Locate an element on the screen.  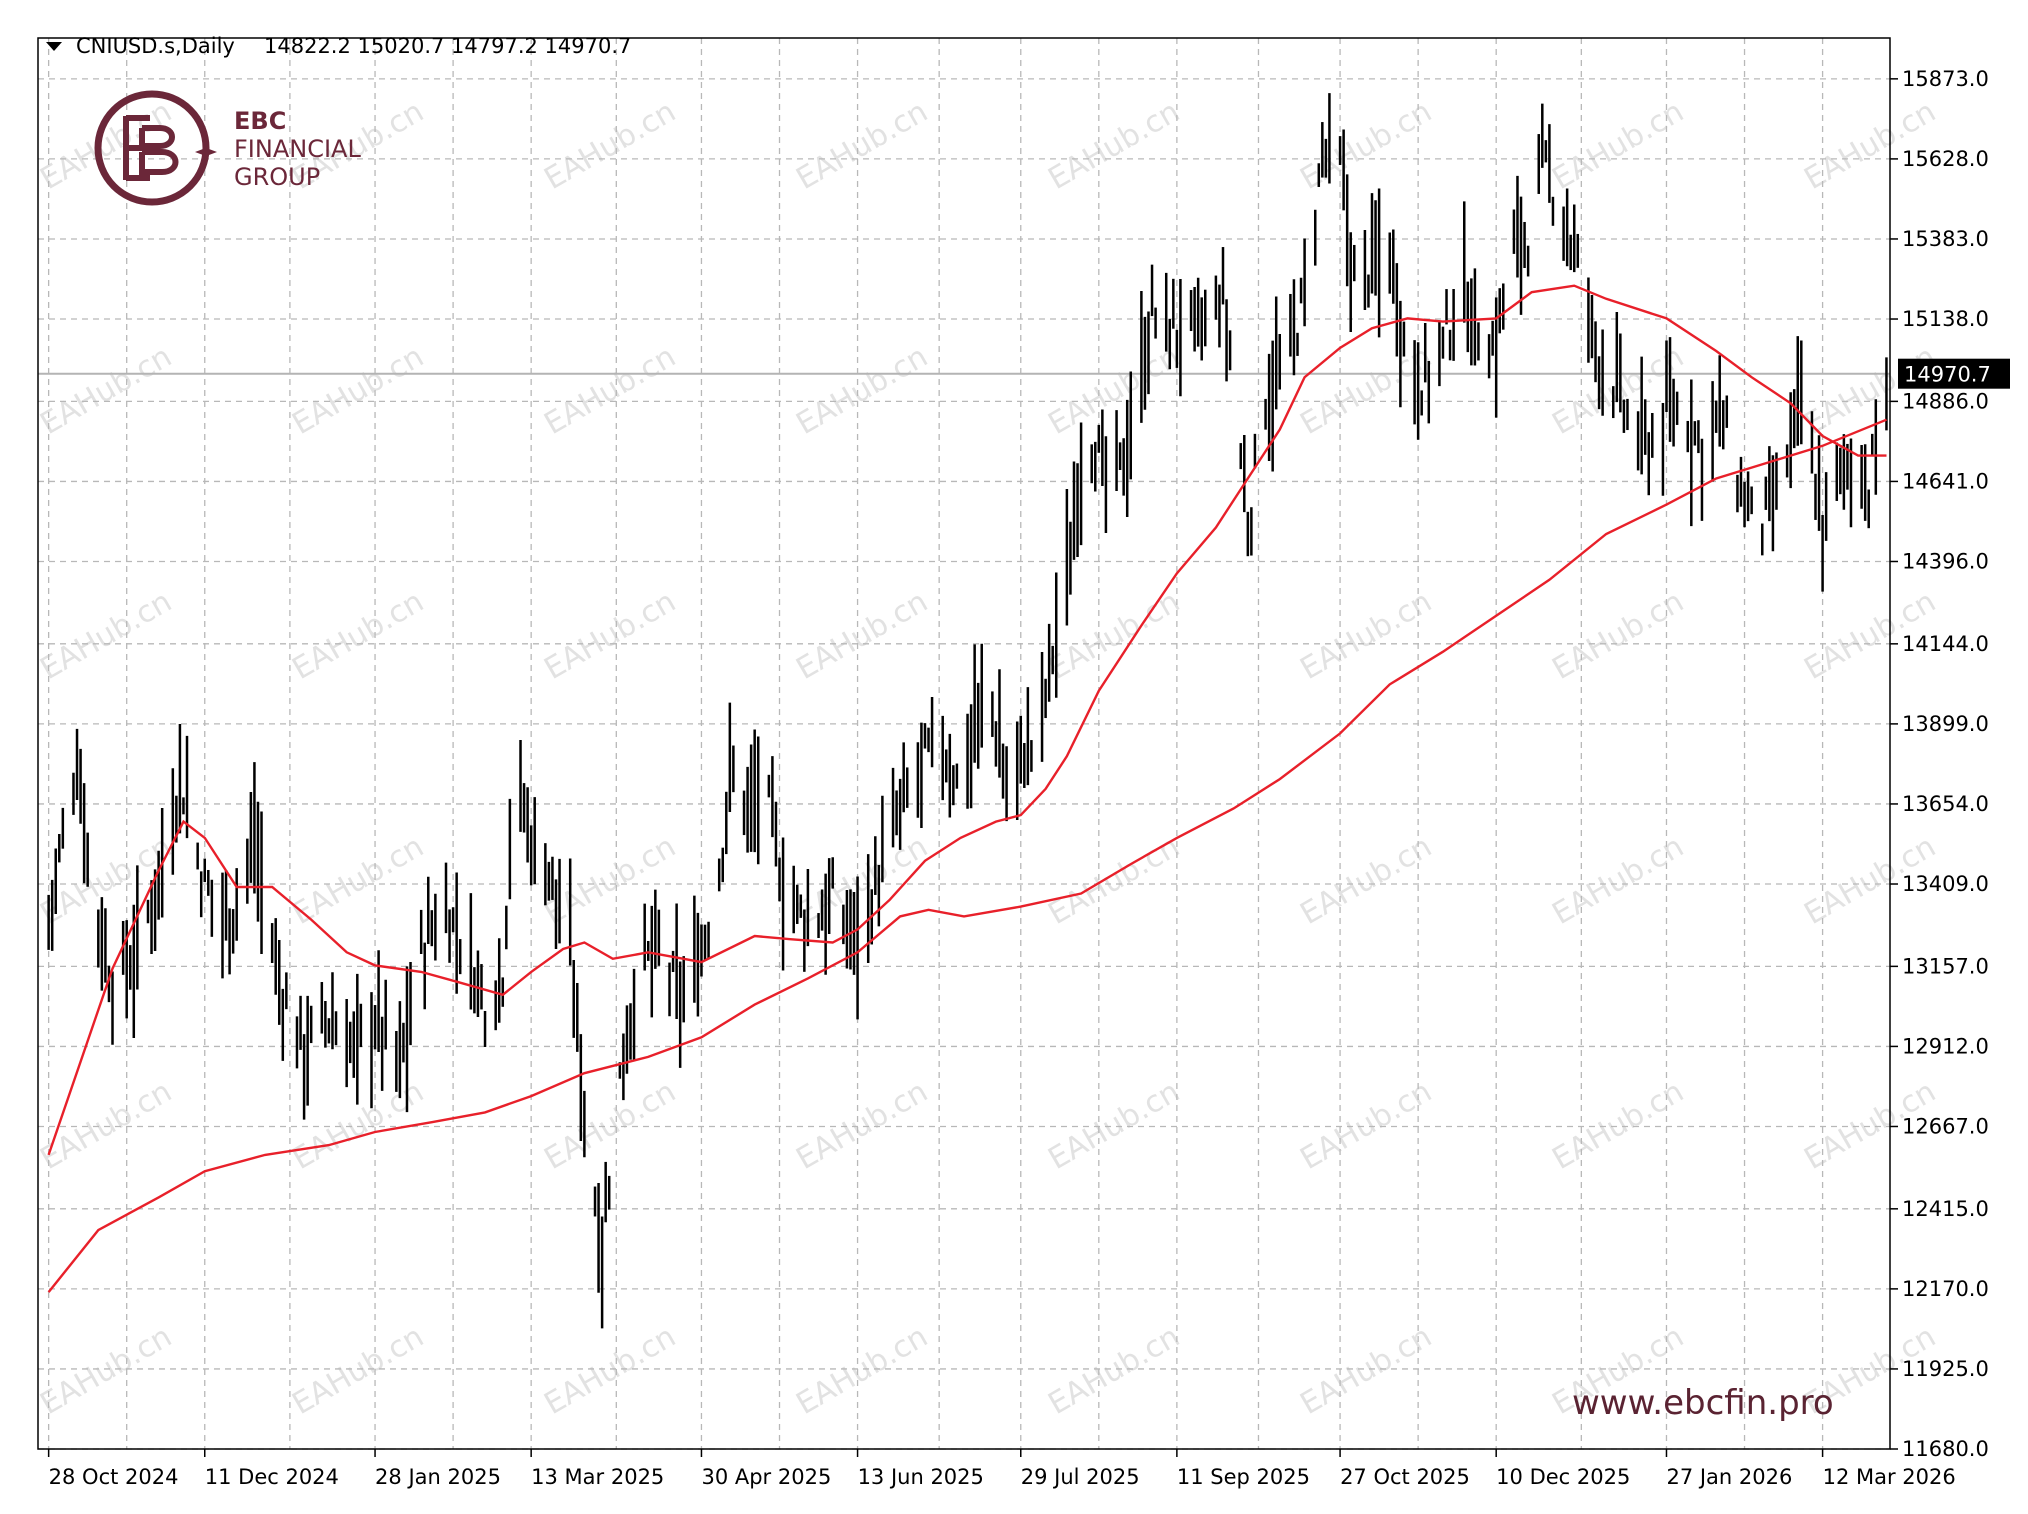
symbol-label: CNIUSD.s,Daily is located at coordinates (155, 46).